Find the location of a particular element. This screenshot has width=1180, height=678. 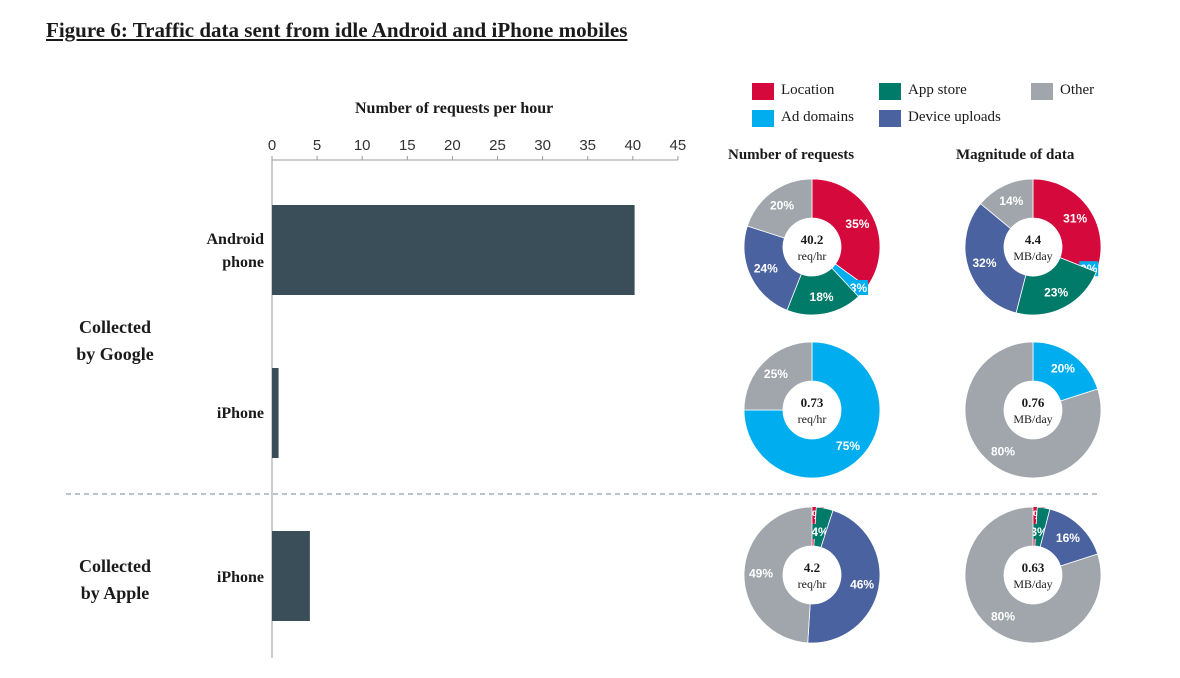

pie-label-apple-iphone-requests-other: 49% is located at coordinates (761, 573).